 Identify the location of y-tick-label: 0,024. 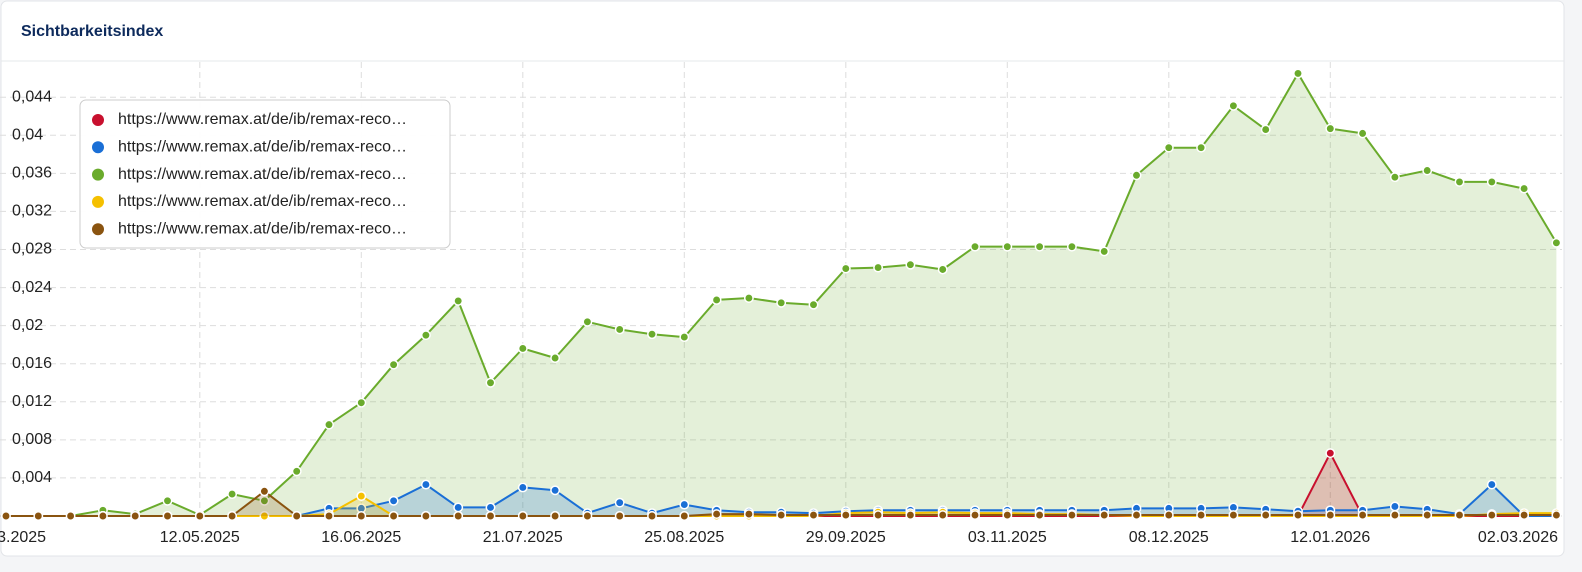
(32, 287).